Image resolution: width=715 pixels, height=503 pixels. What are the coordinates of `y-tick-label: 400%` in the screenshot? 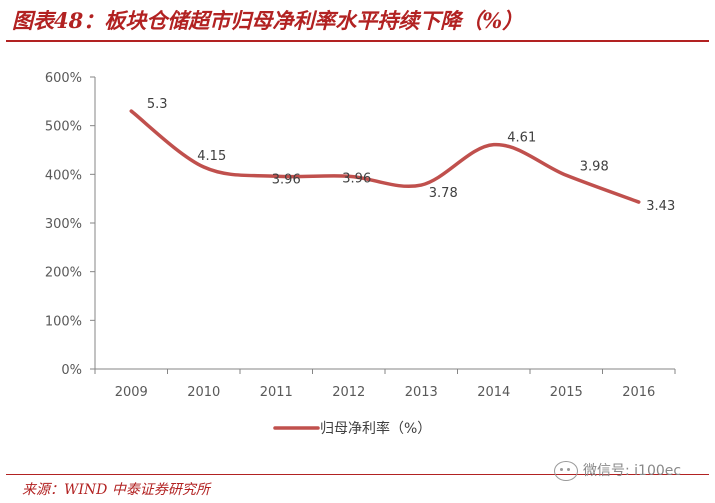 It's located at (63, 175).